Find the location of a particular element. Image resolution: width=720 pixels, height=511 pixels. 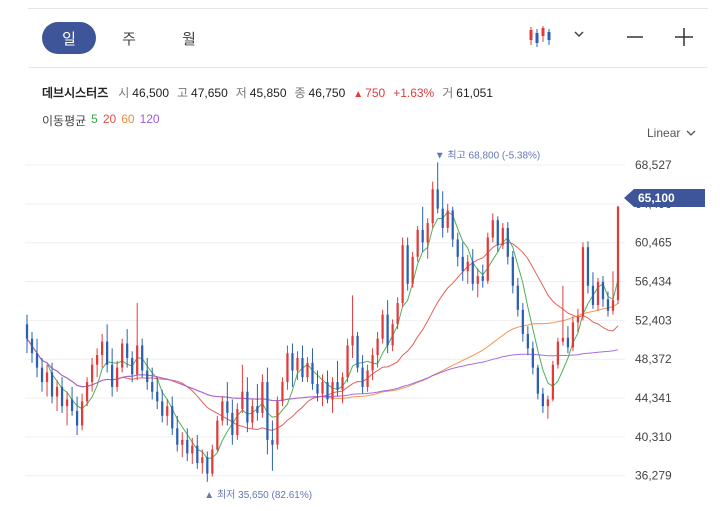

ma-20-label: 20 is located at coordinates (109, 119).